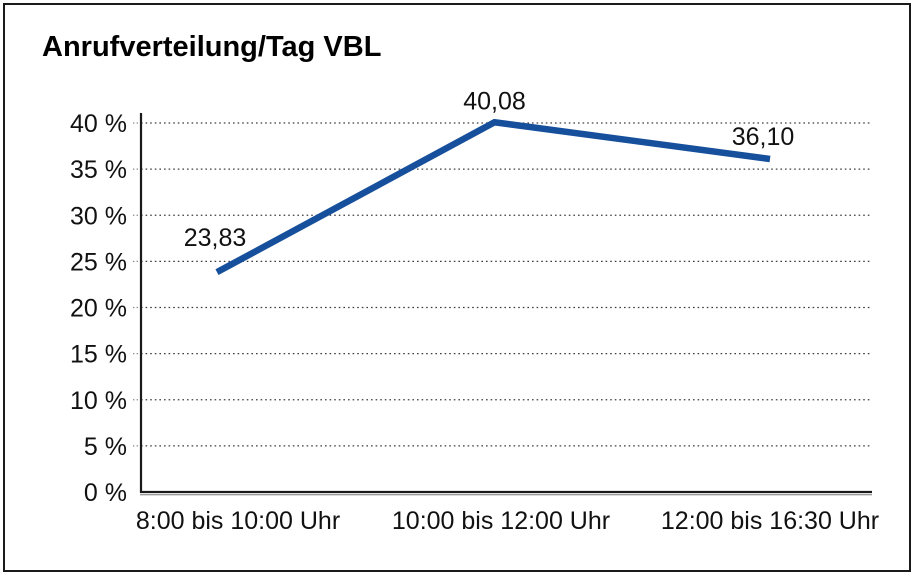 Image resolution: width=915 pixels, height=576 pixels. I want to click on data-label: 23,83, so click(215, 238).